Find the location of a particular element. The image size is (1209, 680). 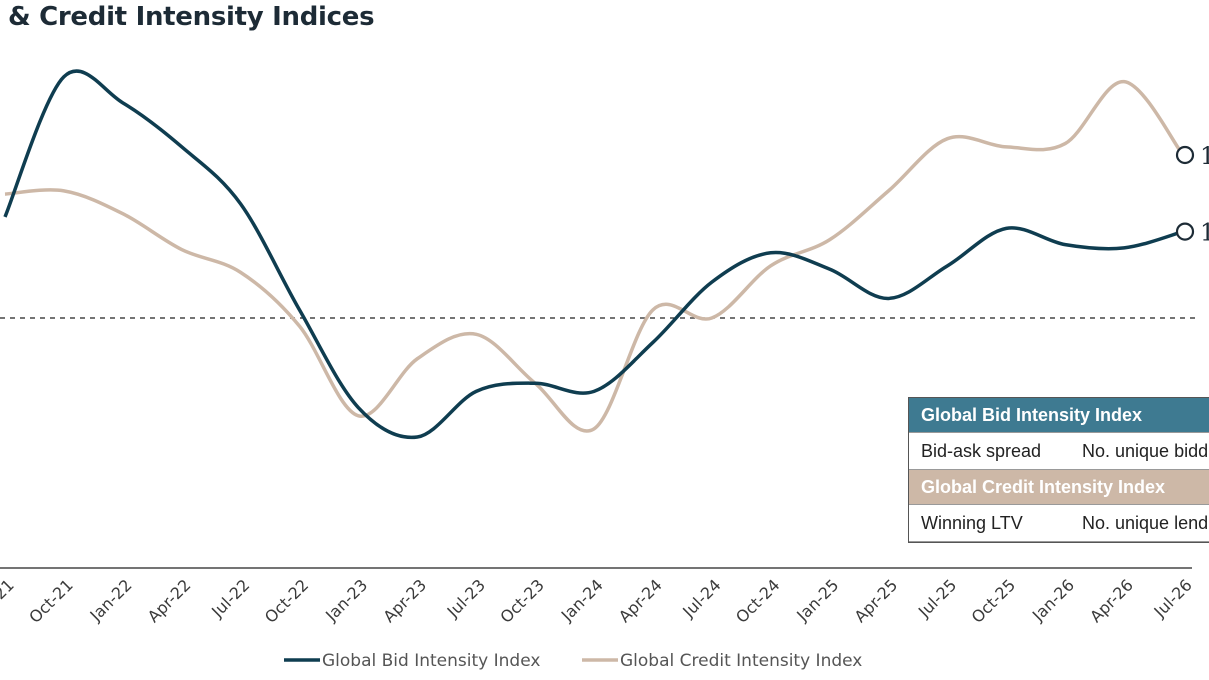

x-tick-label: Apr-22 is located at coordinates (169, 600).